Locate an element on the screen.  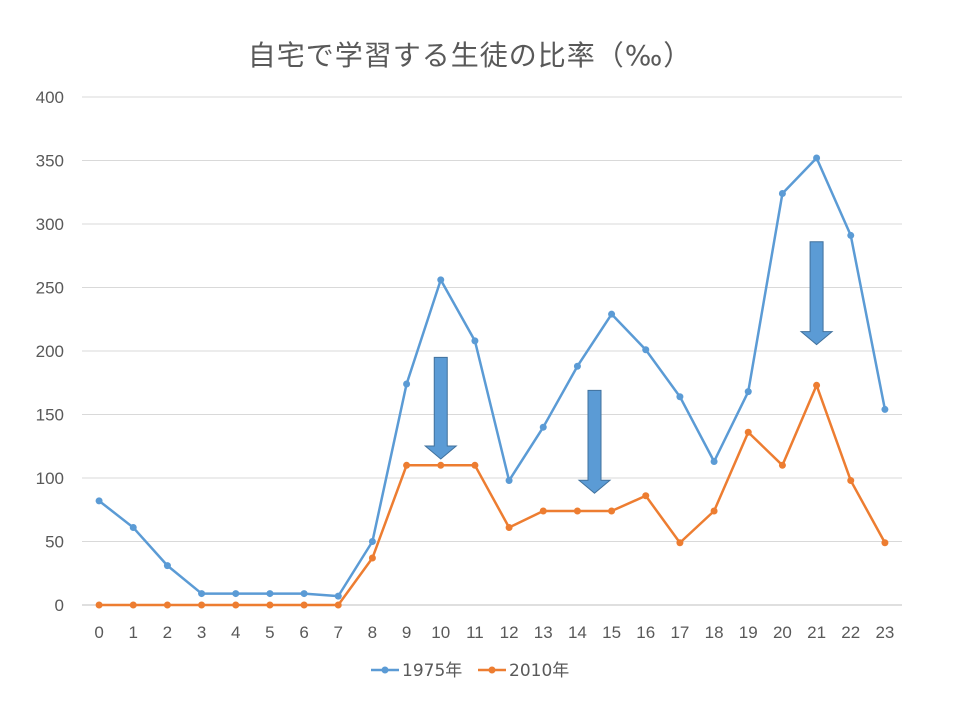
x-tick-label: 12 is located at coordinates (509, 632).